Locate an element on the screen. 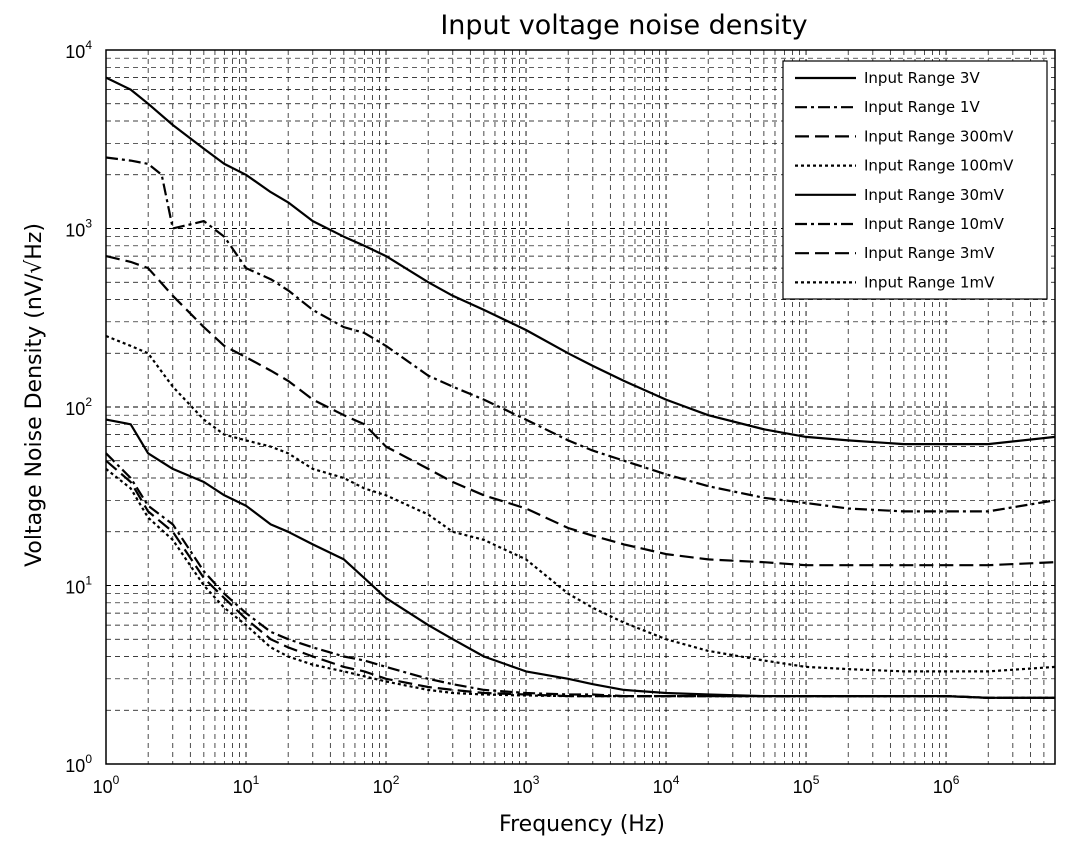 The width and height of the screenshot is (1076, 863). legend-entry-label: Input Range 10mV is located at coordinates (934, 224).